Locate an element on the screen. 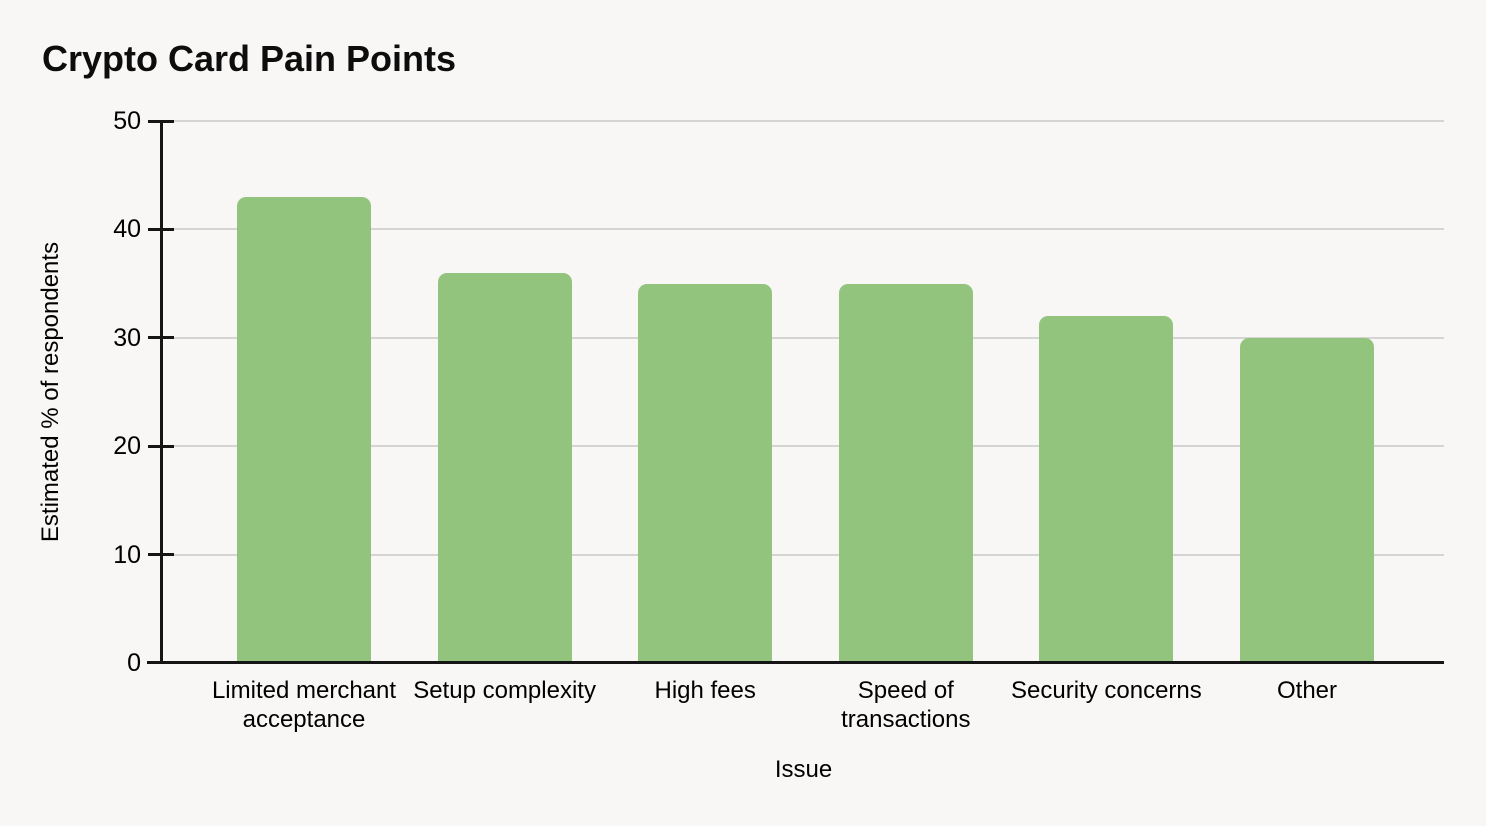 This screenshot has height=826, width=1486. bar-high-fees is located at coordinates (705, 473).